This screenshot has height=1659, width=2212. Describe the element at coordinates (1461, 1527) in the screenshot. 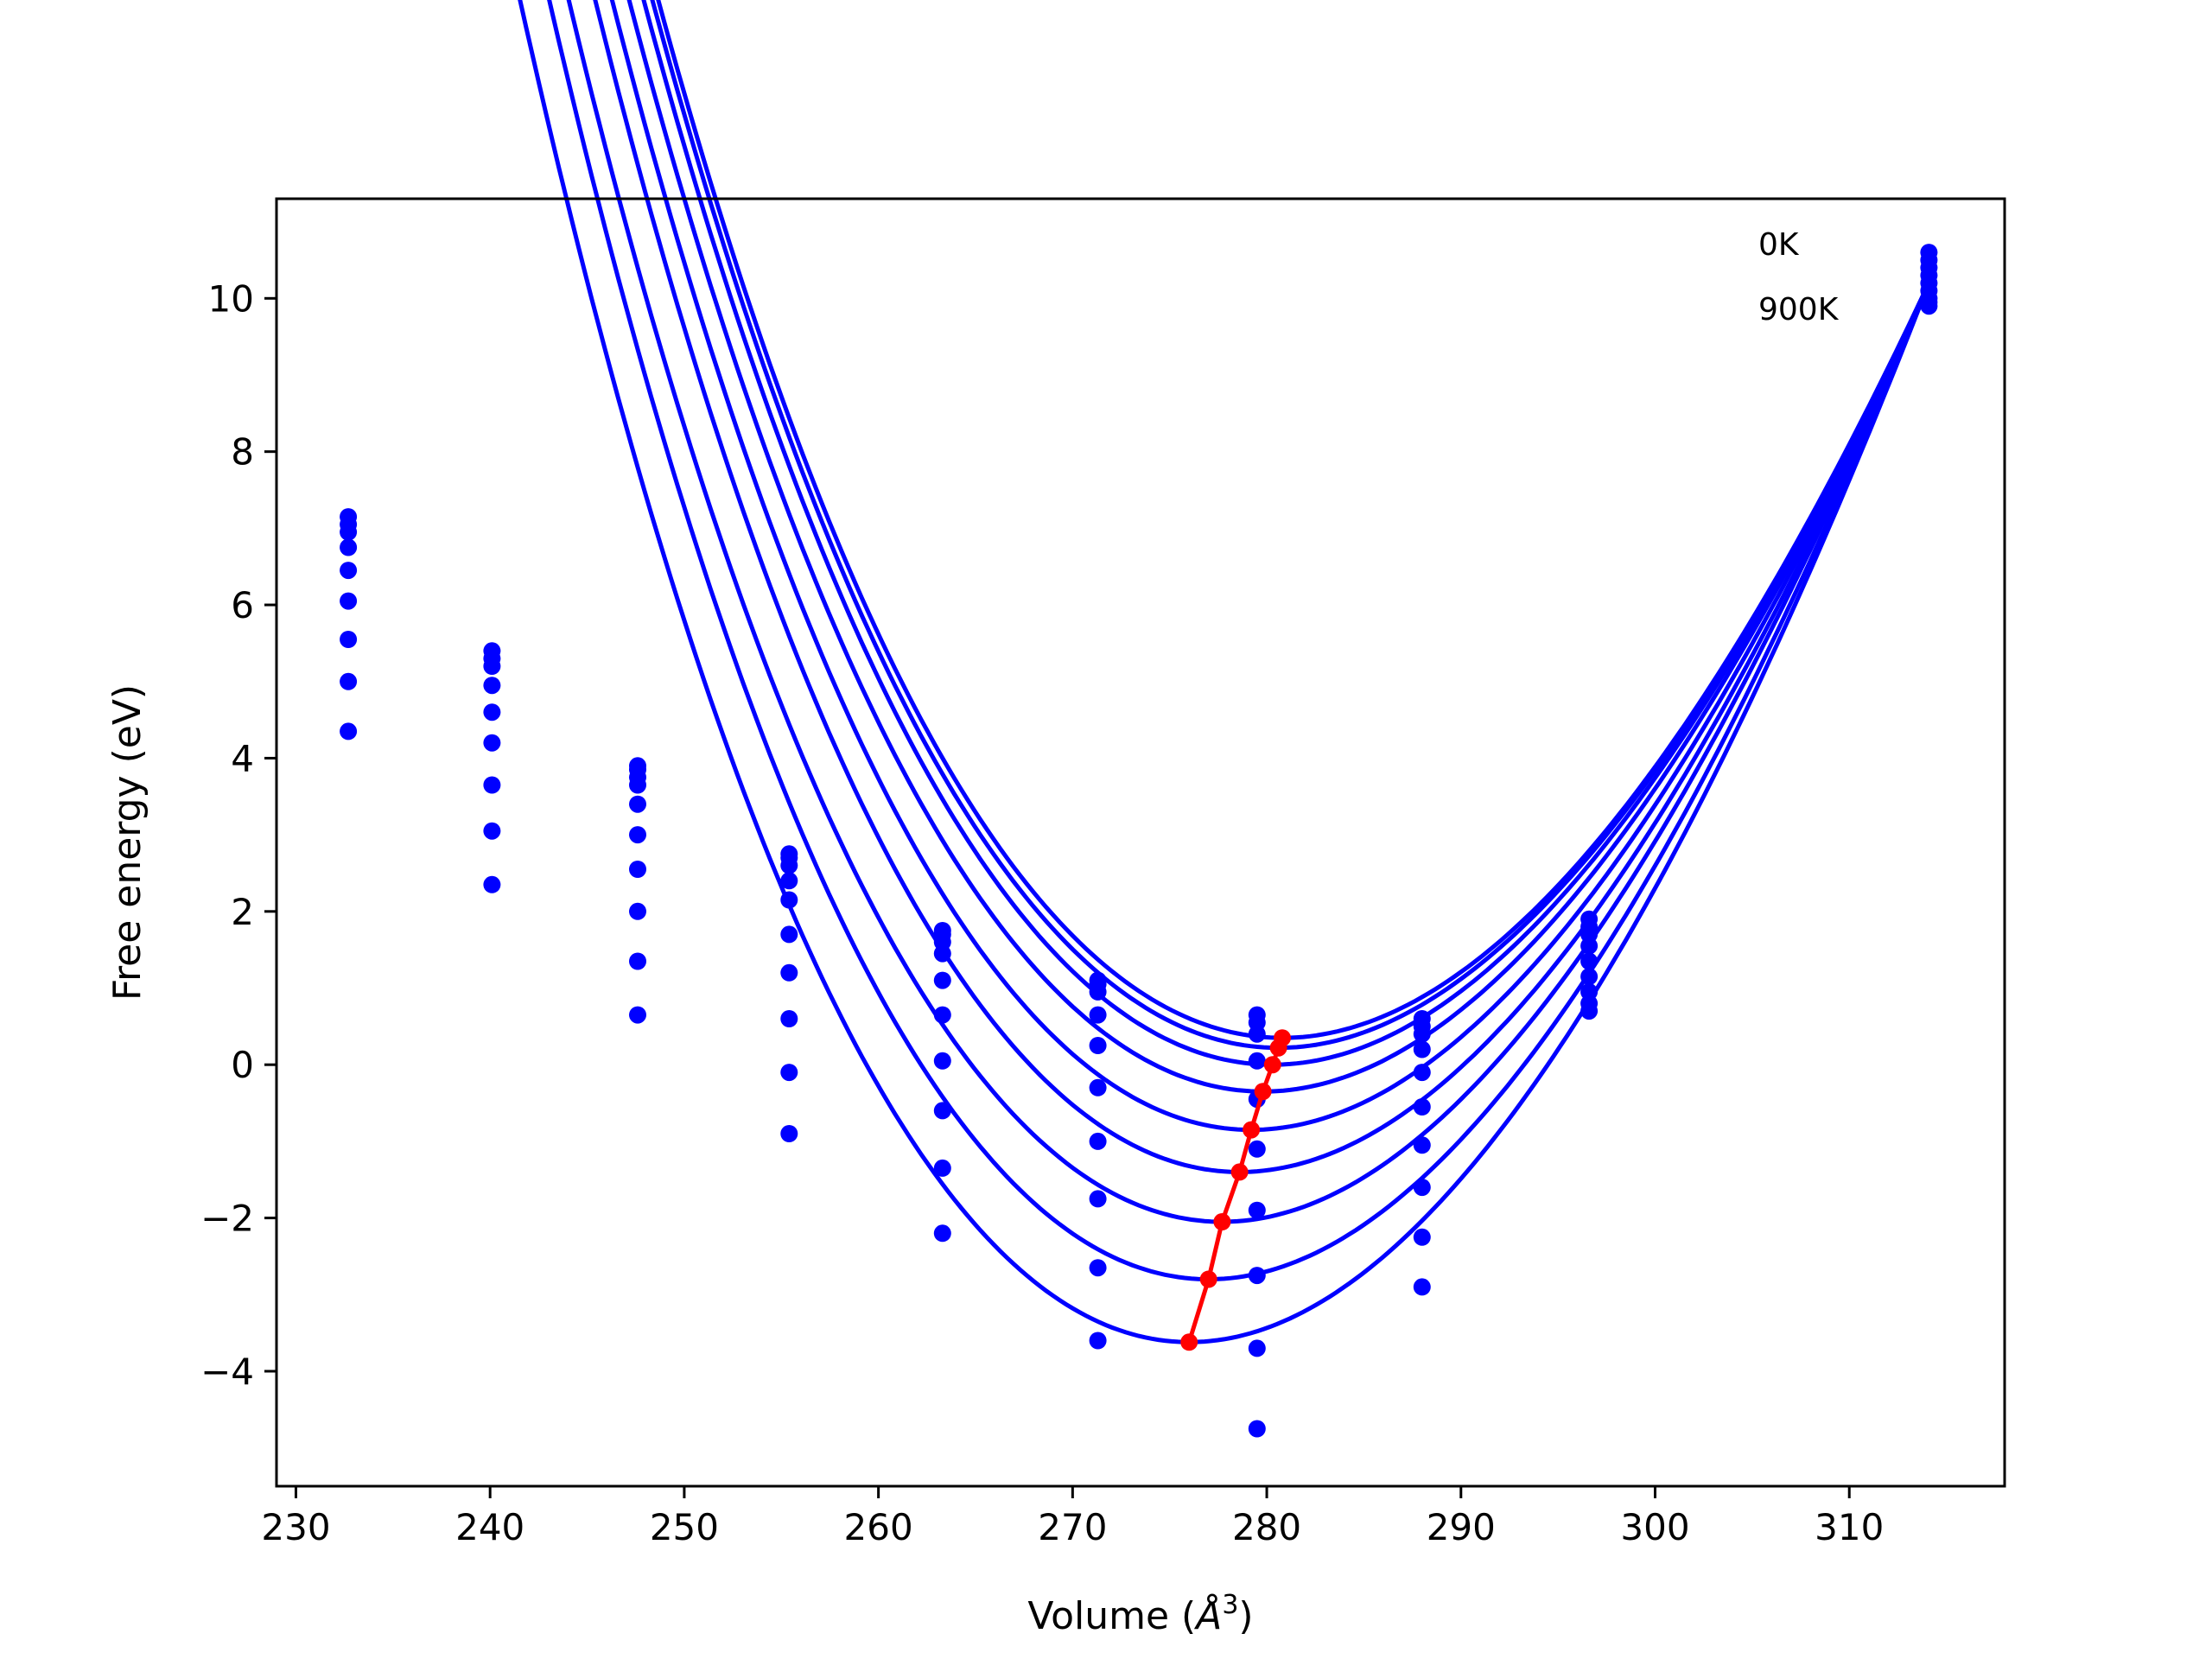

I see `x-tick-label: 290` at that location.